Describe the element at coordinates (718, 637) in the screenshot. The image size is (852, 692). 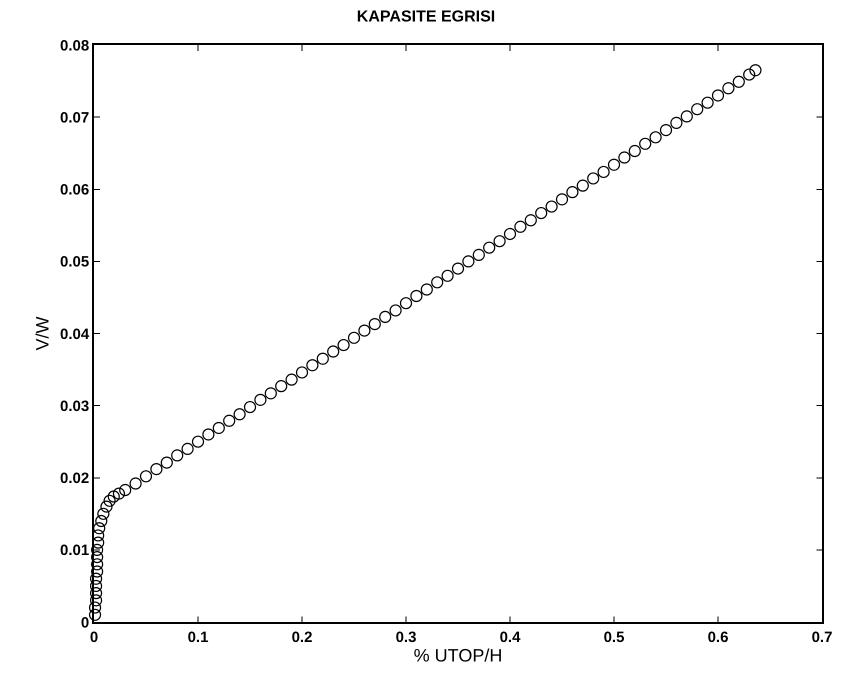
I see `x-tick-label: 0.6` at that location.